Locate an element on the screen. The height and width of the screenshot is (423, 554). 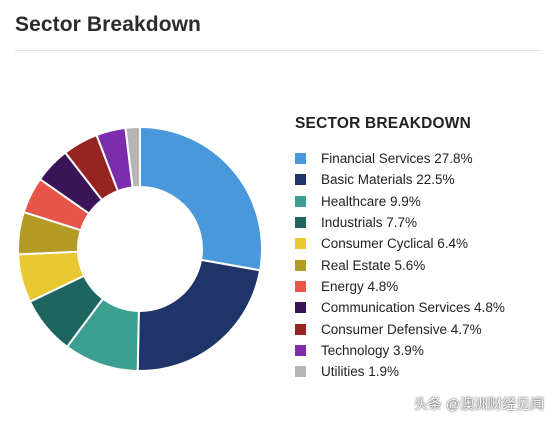
legend-item: Consumer Cyclical 6.4% is located at coordinates (400, 243).